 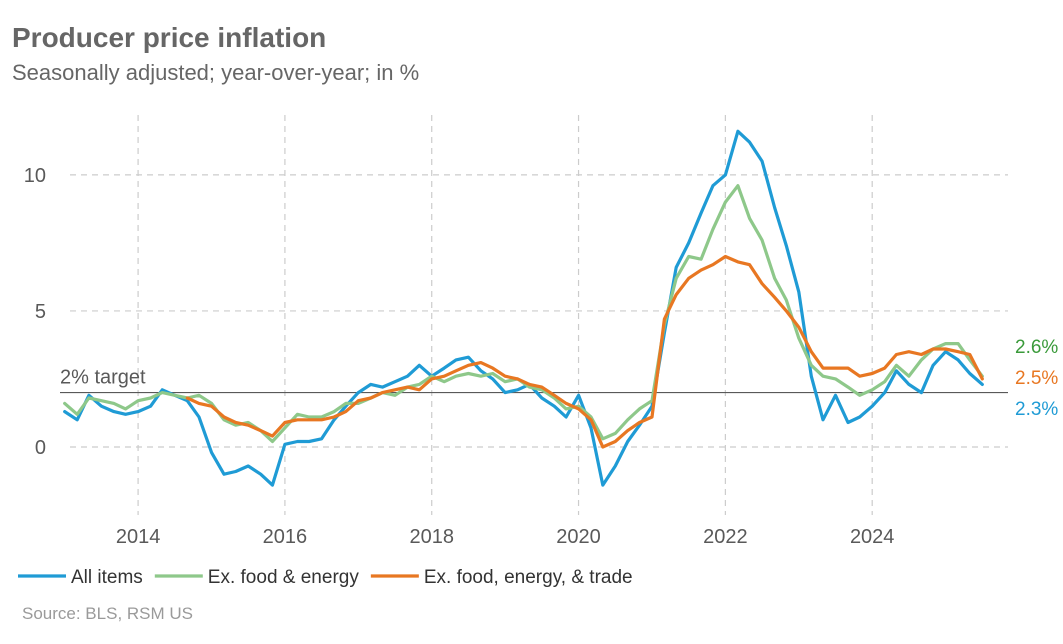 I want to click on end-label: 2.5%, so click(x=1036, y=378).